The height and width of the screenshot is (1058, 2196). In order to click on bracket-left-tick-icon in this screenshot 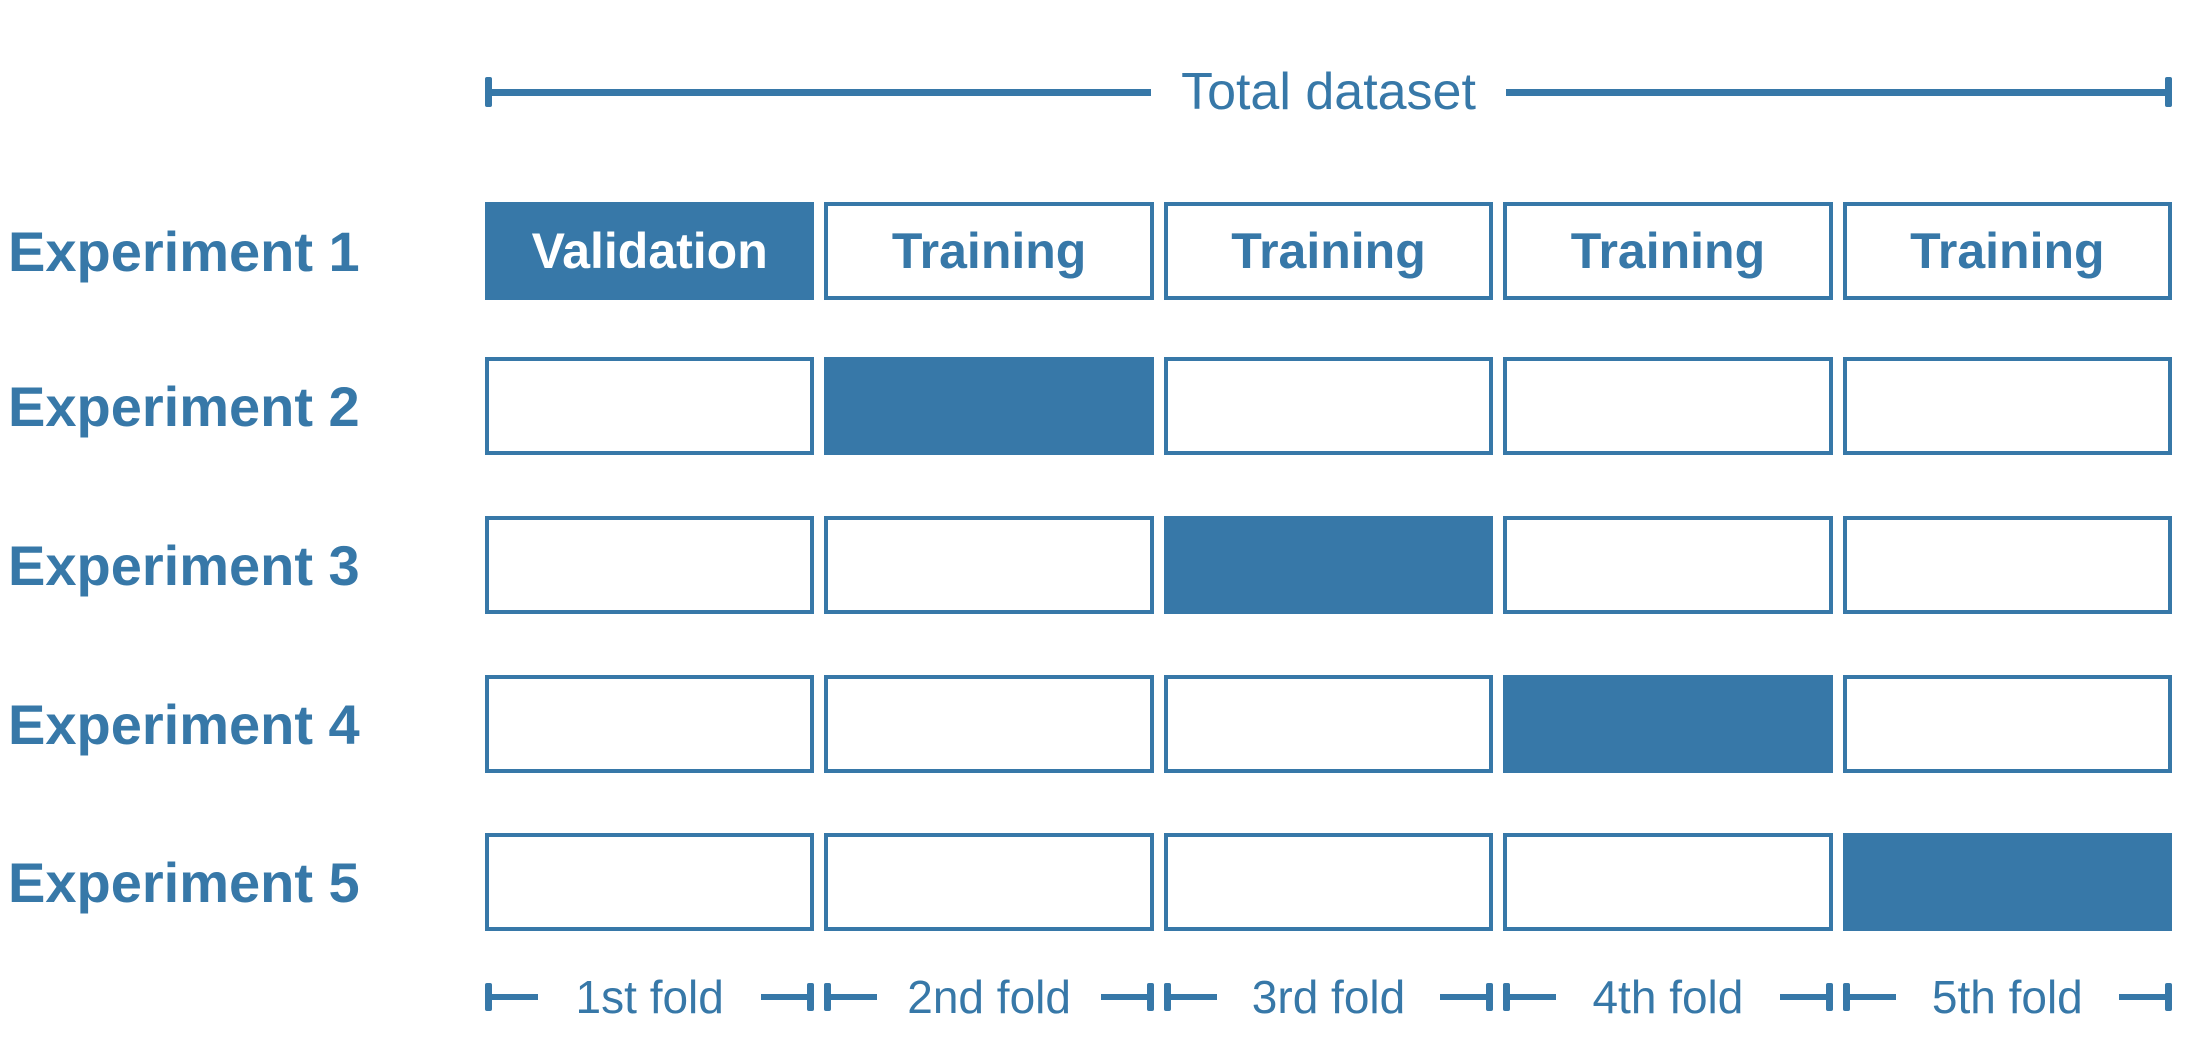, I will do `click(488, 92)`.